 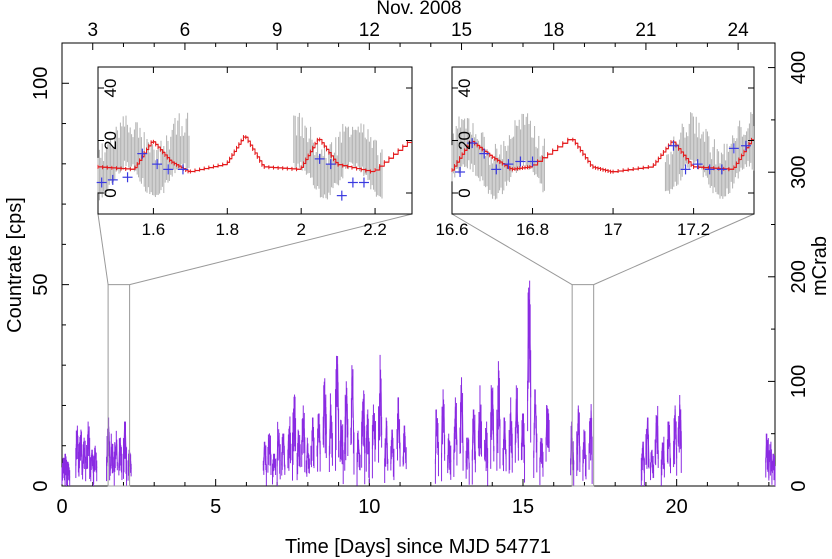 I want to click on inset-raw-data, so click(x=240, y=156).